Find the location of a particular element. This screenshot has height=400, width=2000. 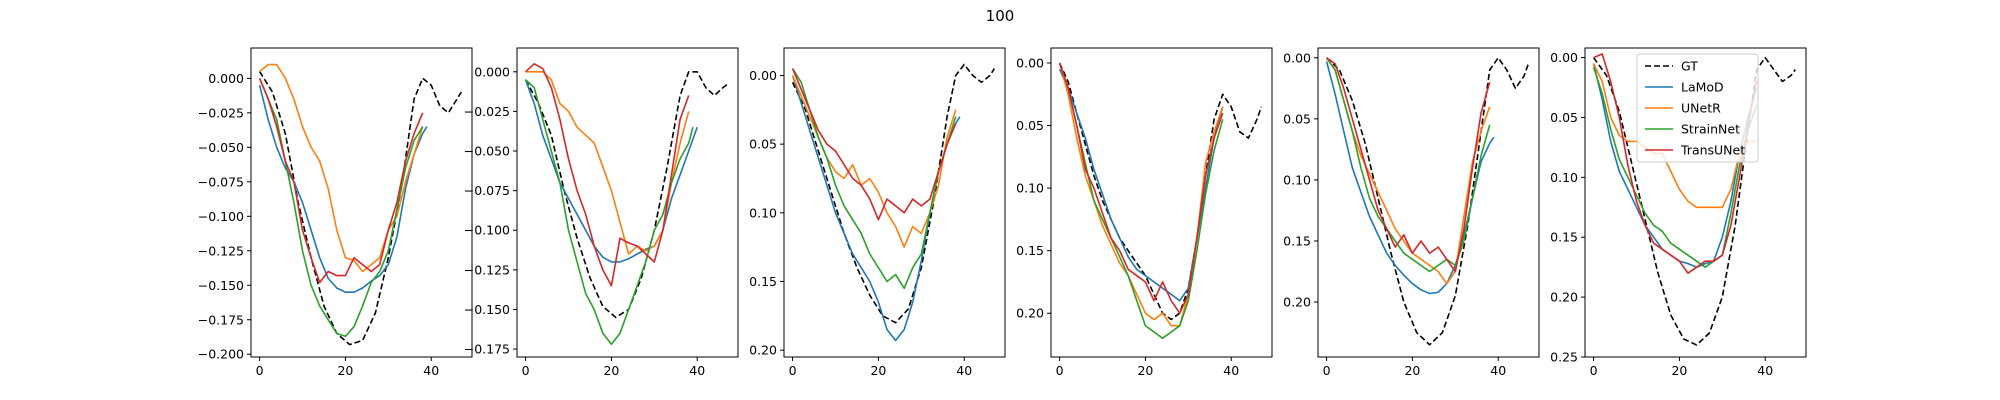

legend: GT LaMoD UNetR StrainNet TransUNet is located at coordinates (1697, 108).